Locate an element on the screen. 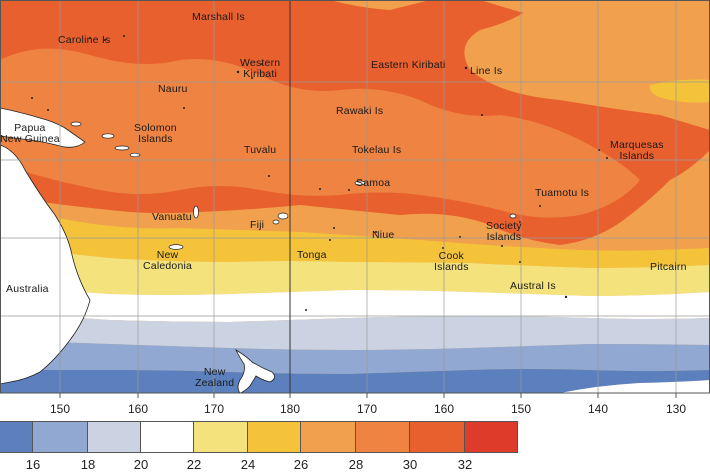 The image size is (710, 473). place-label-society: Society Islands is located at coordinates (504, 232).